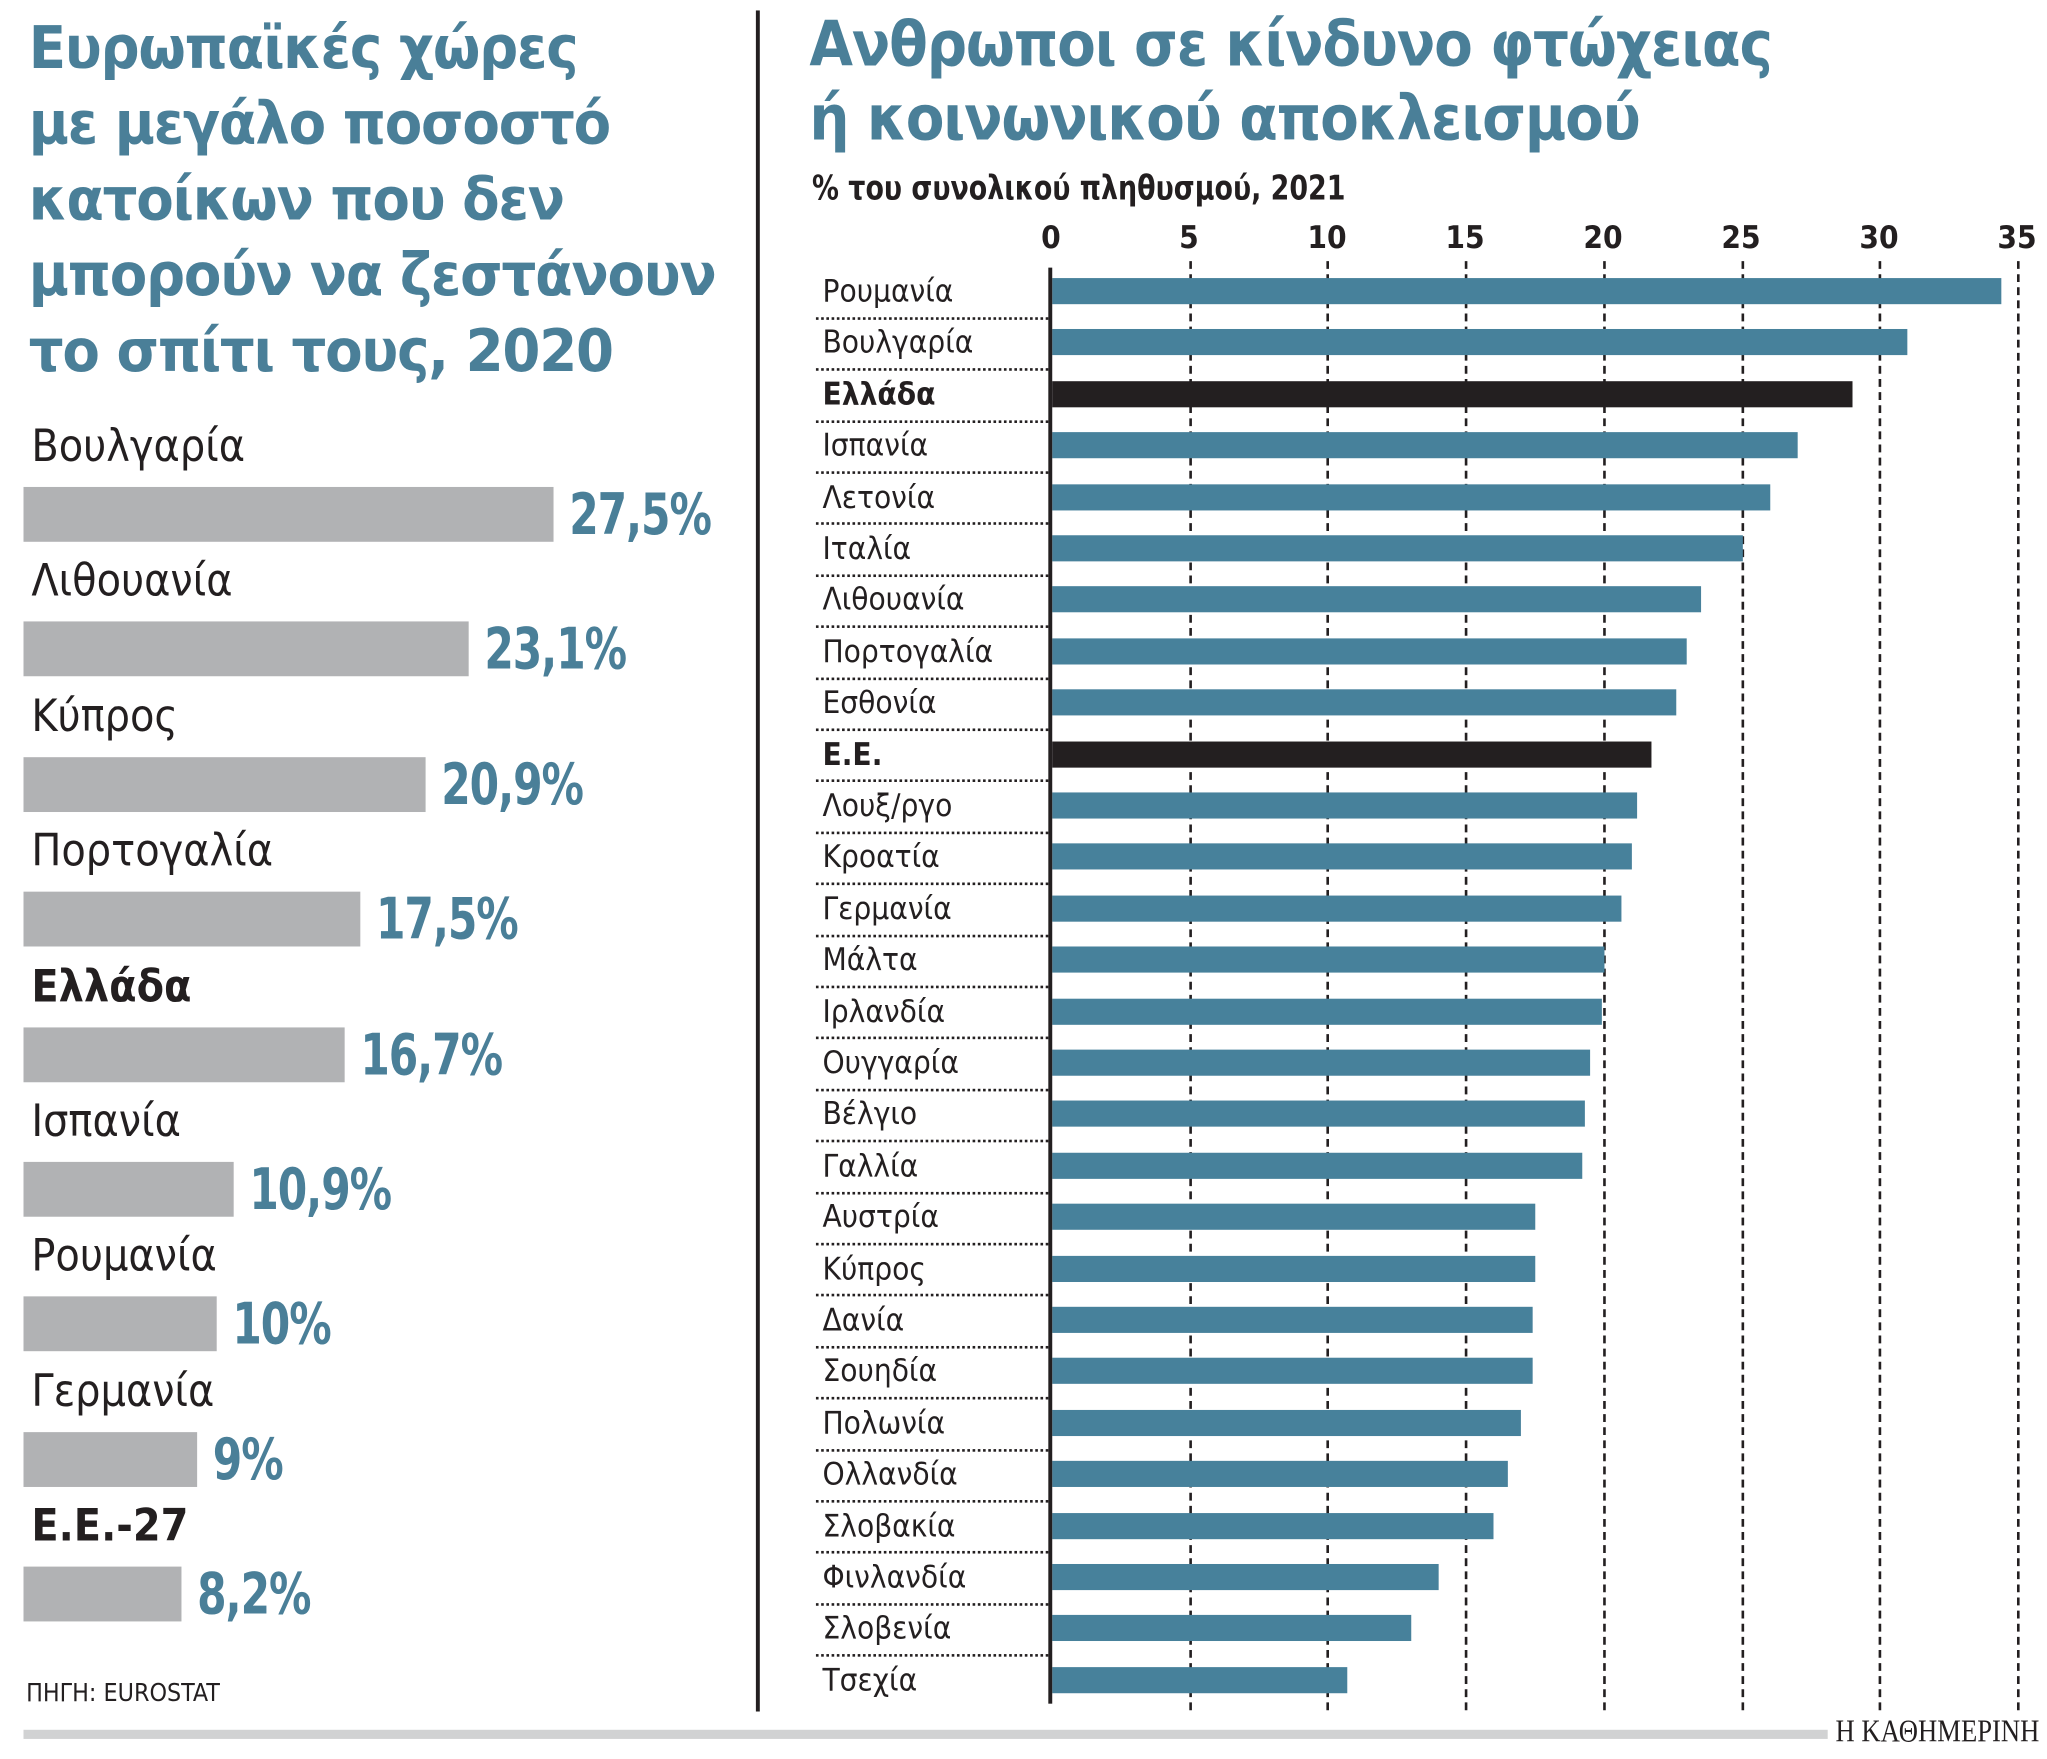  What do you see at coordinates (870, 1165) in the screenshot?
I see `category-label: Γαλλία` at bounding box center [870, 1165].